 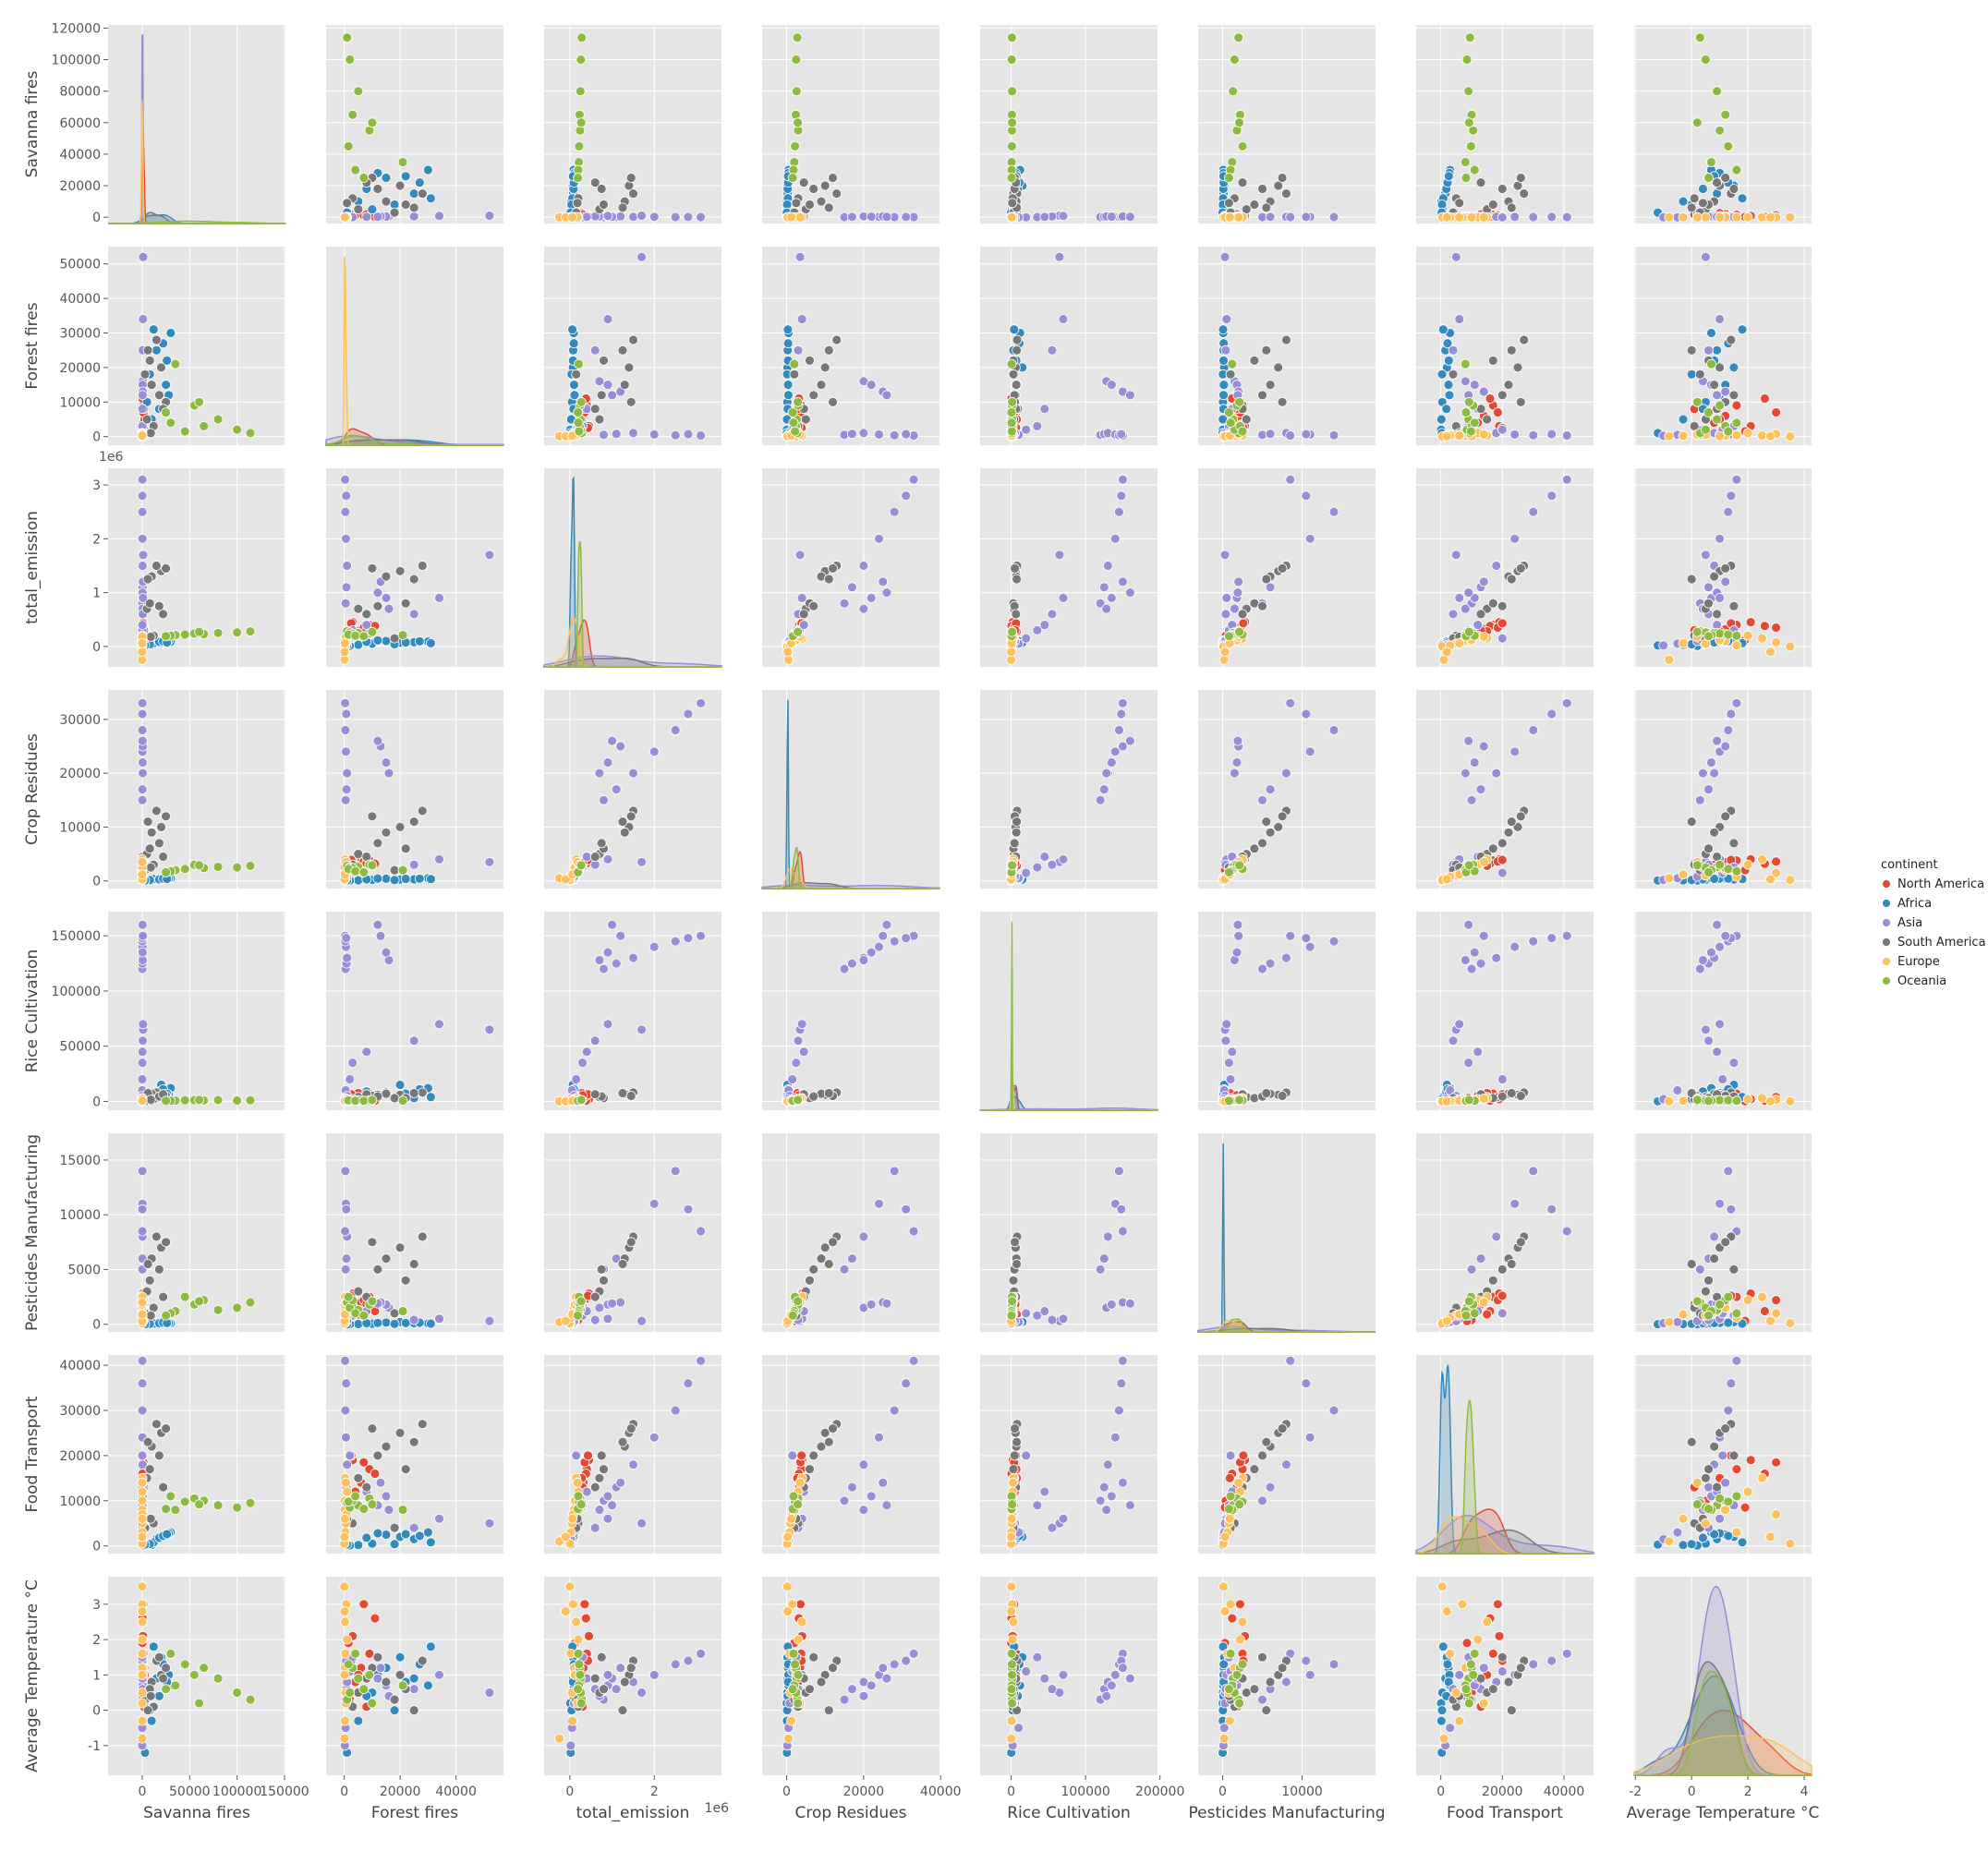 What do you see at coordinates (80, 334) in the screenshot?
I see `y-tick-label: 30000` at bounding box center [80, 334].